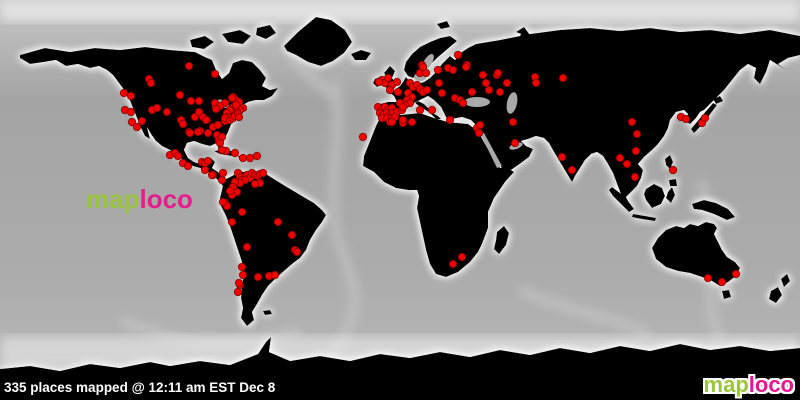 The height and width of the screenshot is (400, 800). Describe the element at coordinates (360, 35) in the screenshot. I see `arctic-islands` at that location.